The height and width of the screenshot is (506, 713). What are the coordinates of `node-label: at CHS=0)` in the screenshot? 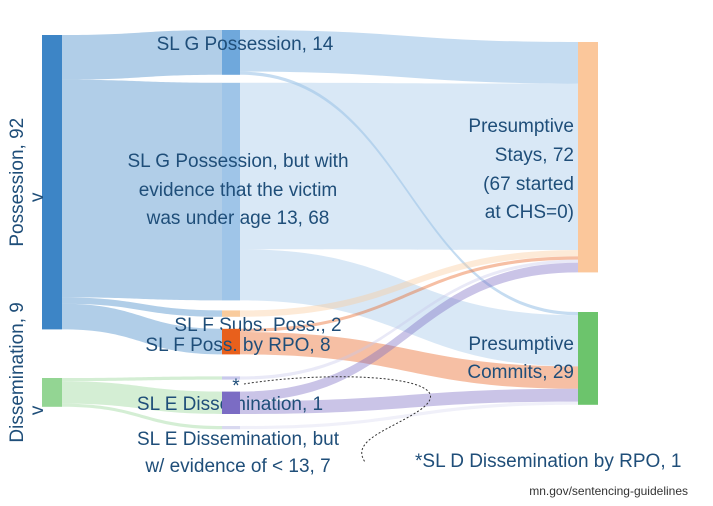 It's located at (529, 212).